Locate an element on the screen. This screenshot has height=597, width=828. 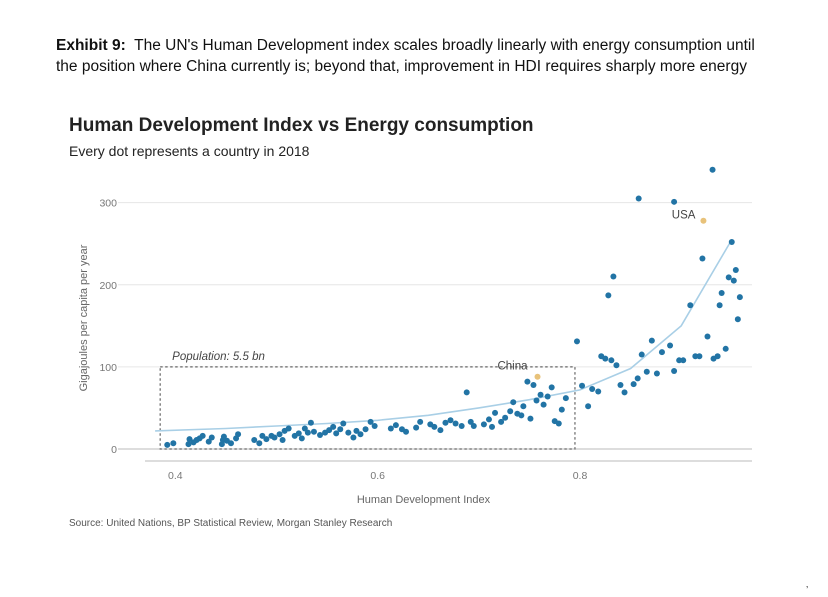
highlight-point-china is located at coordinates (537, 376).